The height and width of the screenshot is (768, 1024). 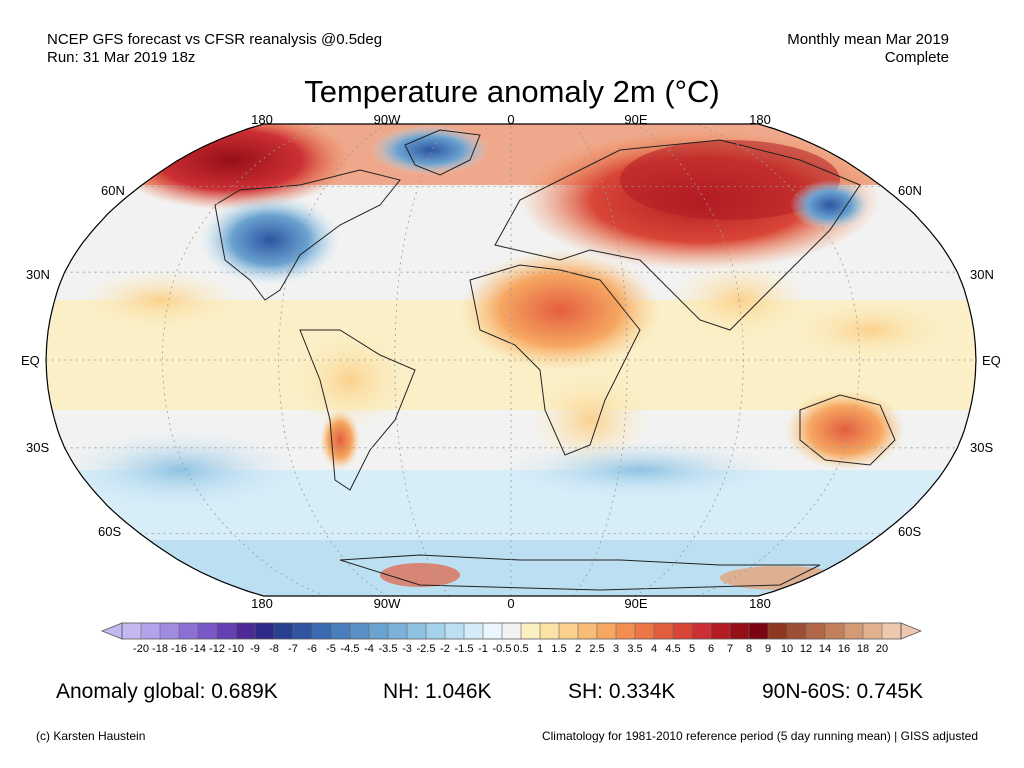 I want to click on lat-label-left-60n: 60N, so click(x=113, y=190).